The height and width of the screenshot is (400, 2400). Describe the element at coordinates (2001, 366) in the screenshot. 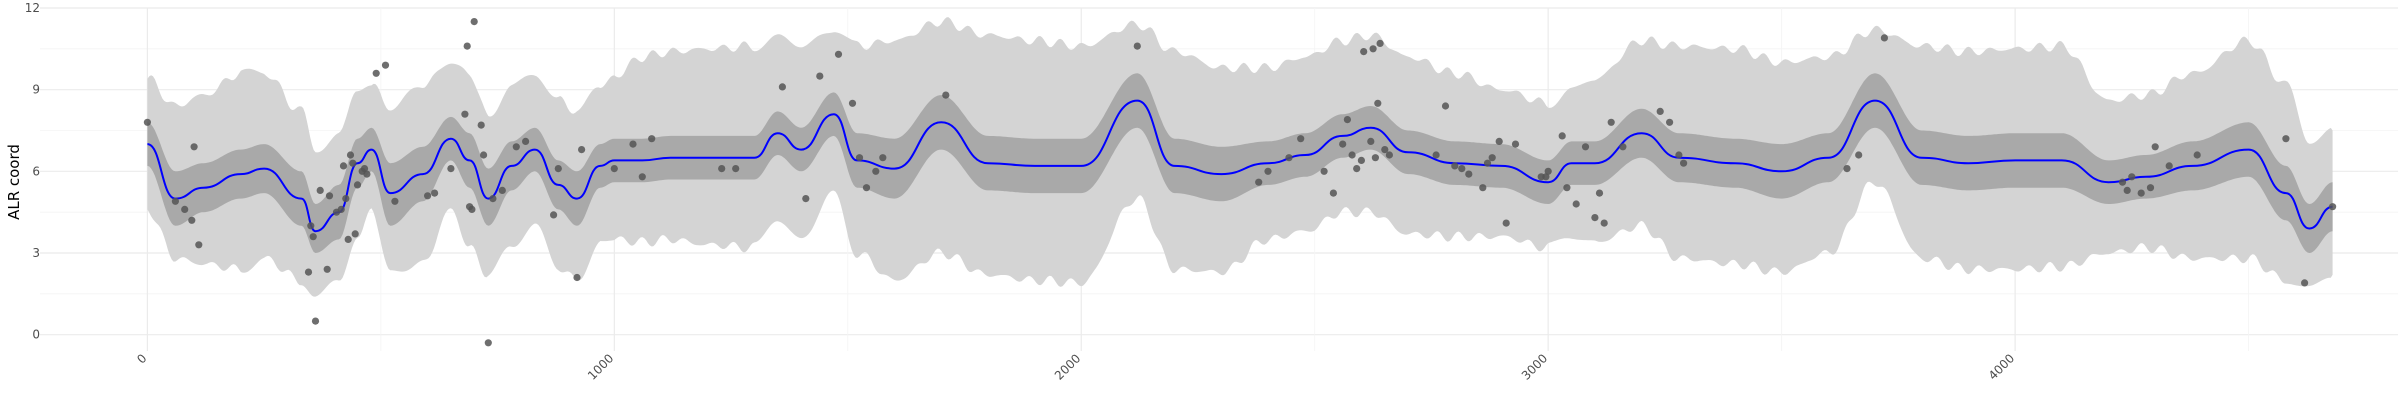

I see `x-tick-label: 4000` at that location.